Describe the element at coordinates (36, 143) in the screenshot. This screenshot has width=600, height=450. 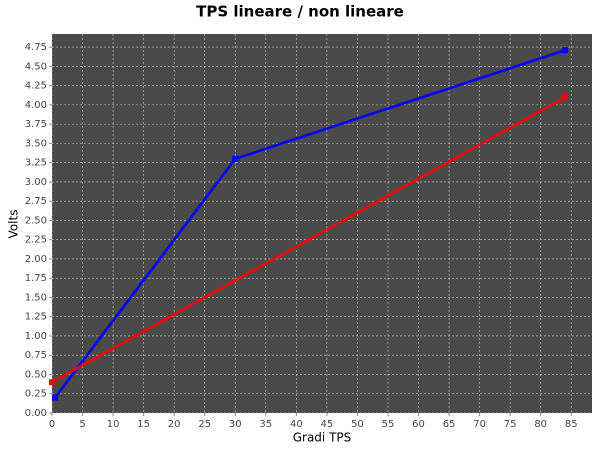
I see `y-tick-label: 3.50` at that location.